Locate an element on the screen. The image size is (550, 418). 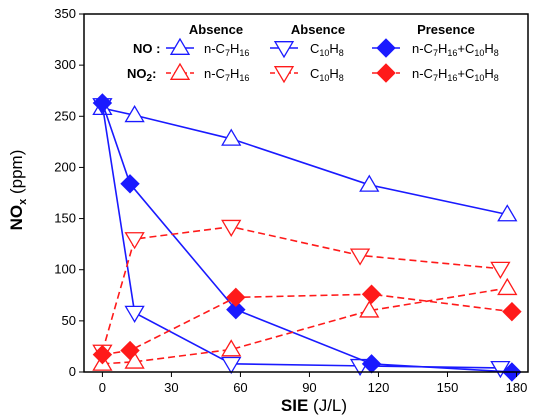
legend-header-presence: Presence is located at coordinates (446, 29).